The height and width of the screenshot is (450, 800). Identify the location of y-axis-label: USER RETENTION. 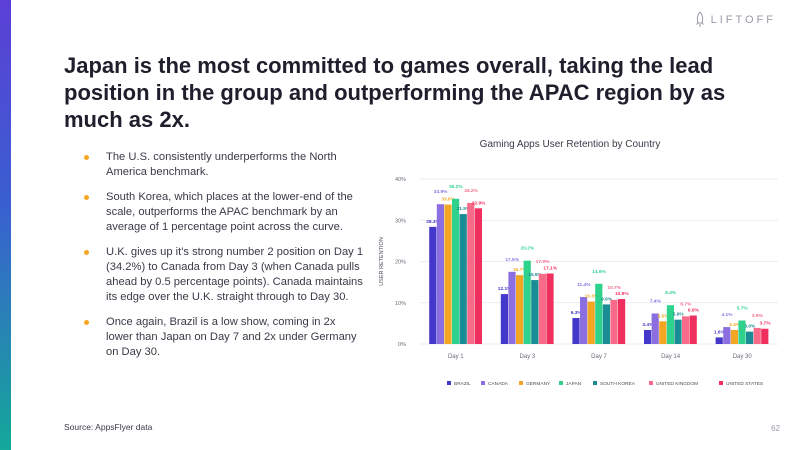
(382, 261).